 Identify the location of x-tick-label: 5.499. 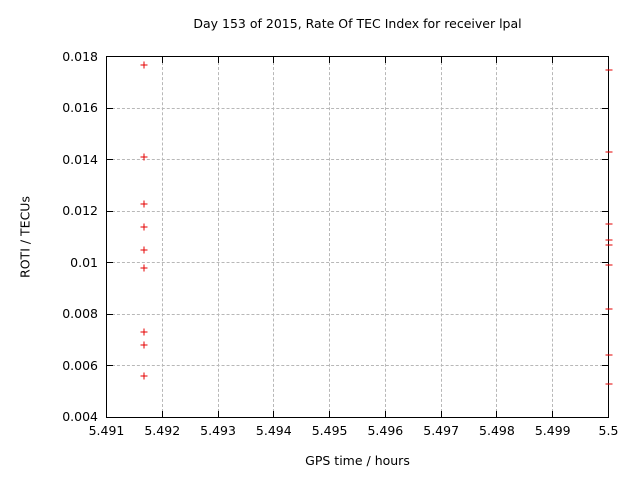
(552, 430).